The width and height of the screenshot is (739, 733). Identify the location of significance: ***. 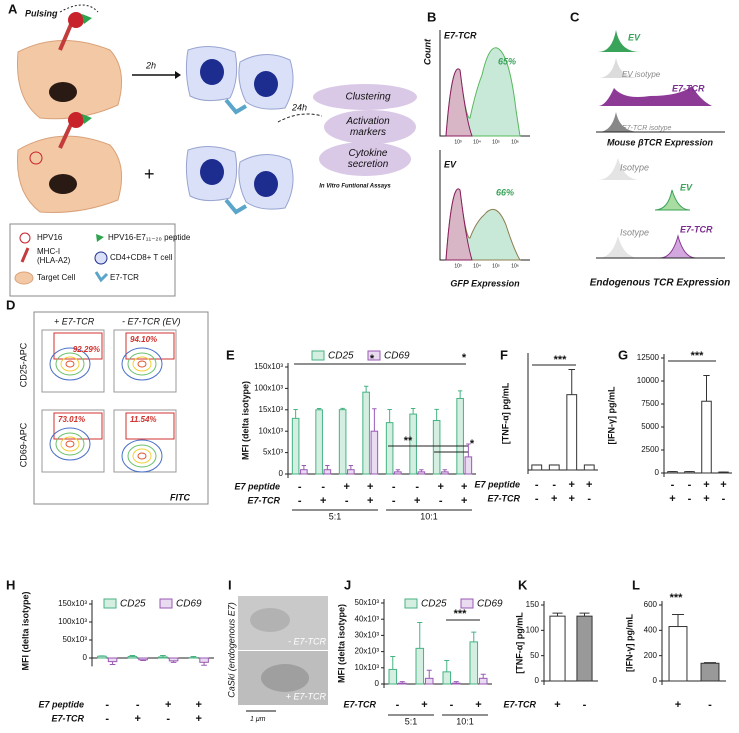
(461, 614).